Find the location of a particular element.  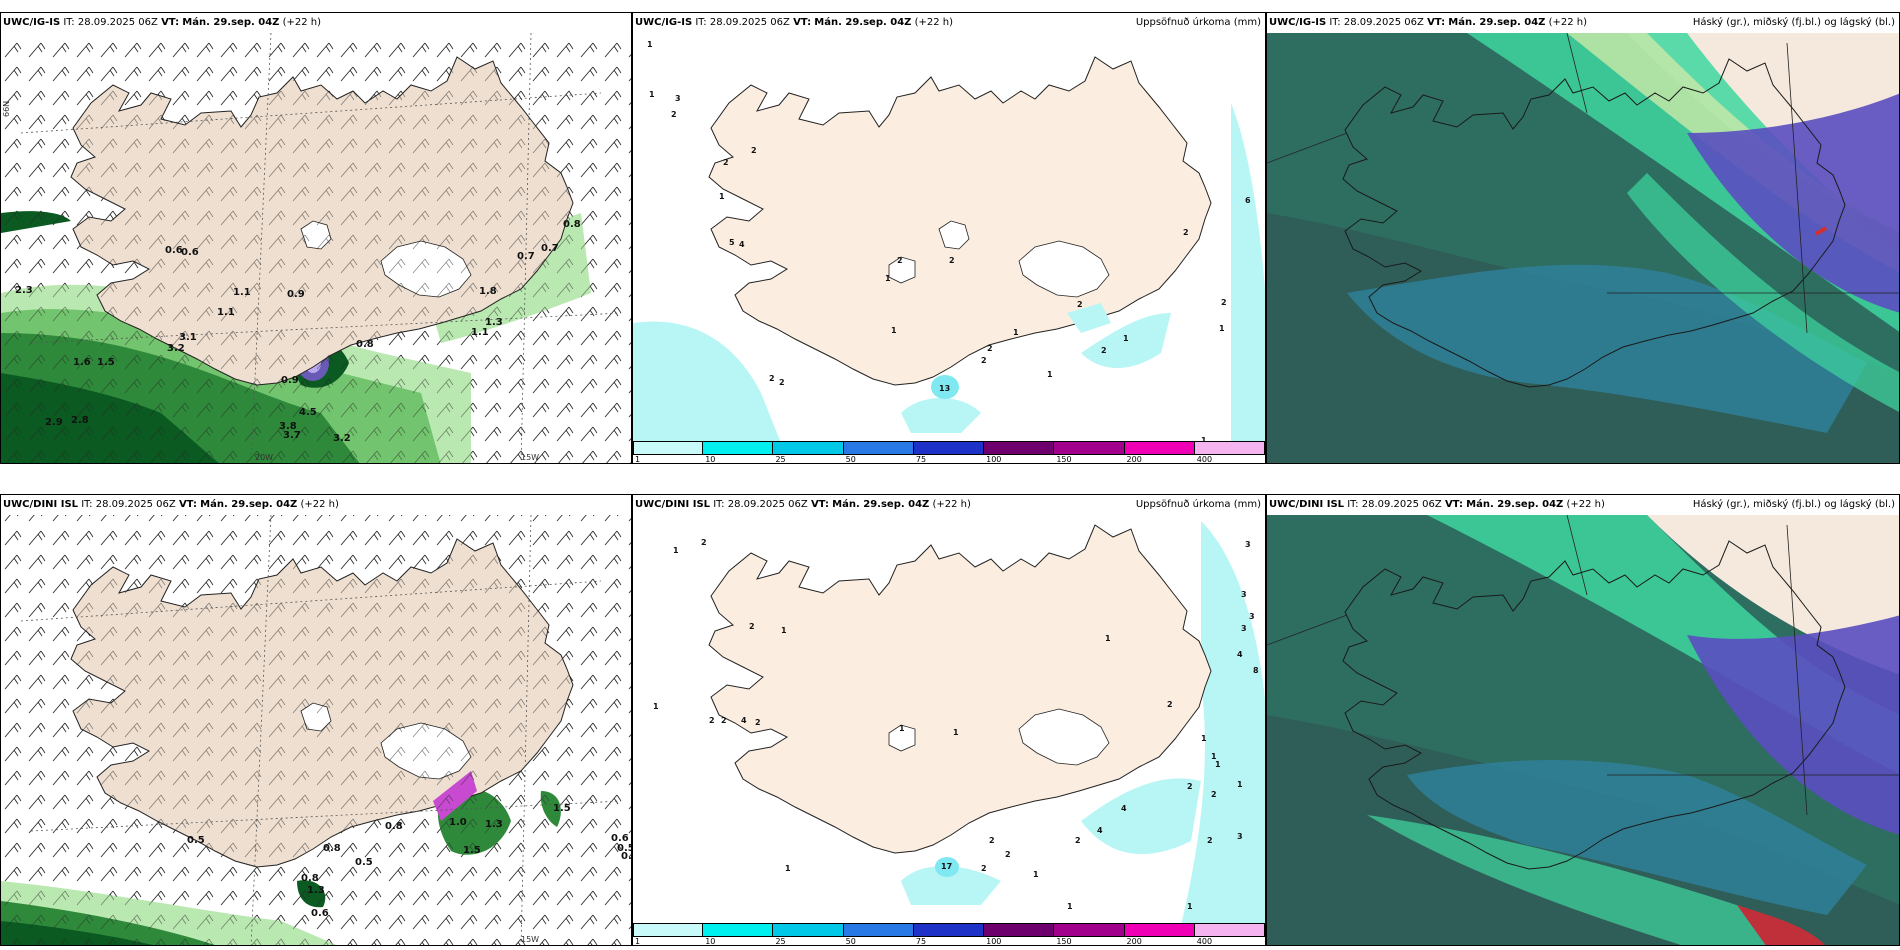

colorbar-tick: 1 is located at coordinates (638, 459).